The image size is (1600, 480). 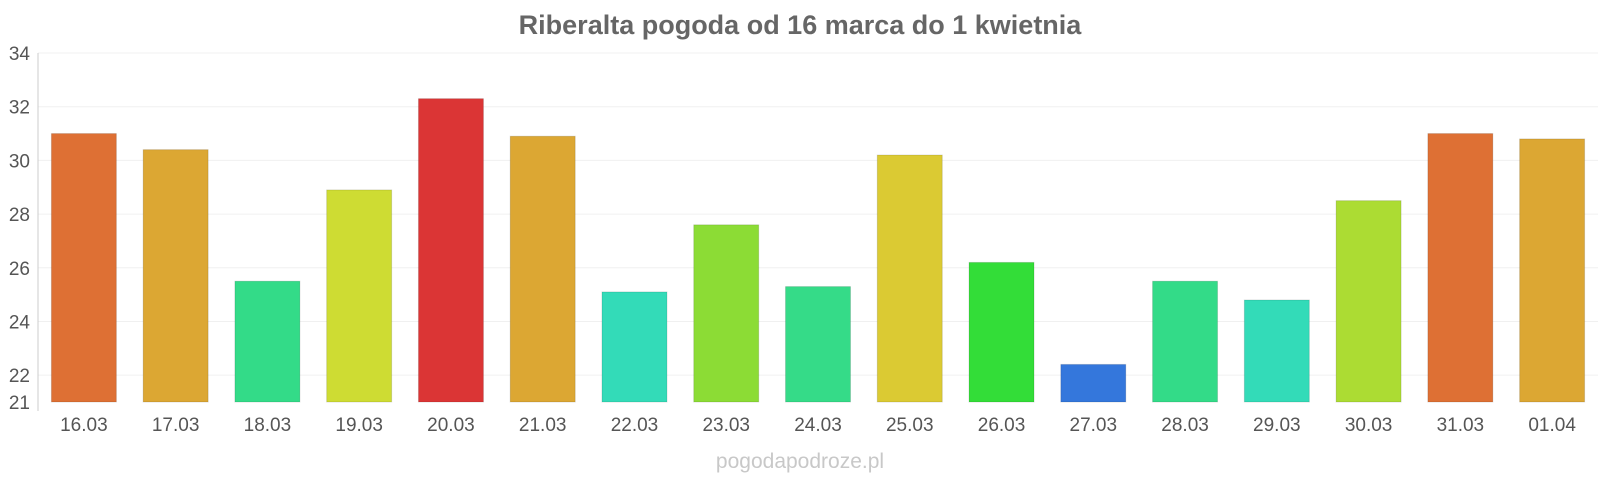 What do you see at coordinates (1002, 425) in the screenshot?
I see `x-tick-label: 26.03` at bounding box center [1002, 425].